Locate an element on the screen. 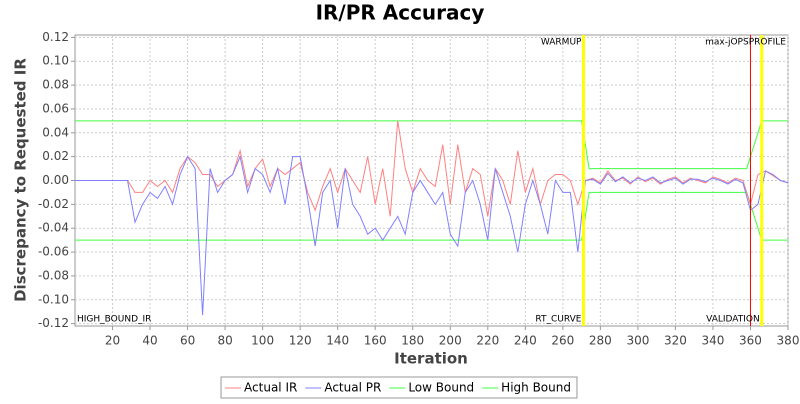 This screenshot has width=800, height=404. annotation: VALIDATION is located at coordinates (733, 320).